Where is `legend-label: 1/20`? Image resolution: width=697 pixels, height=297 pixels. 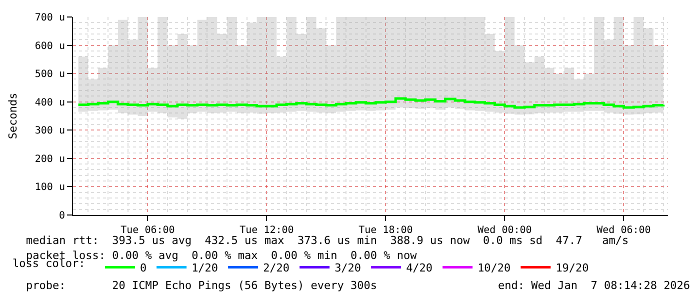 legend-label: 1/20 is located at coordinates (205, 268).